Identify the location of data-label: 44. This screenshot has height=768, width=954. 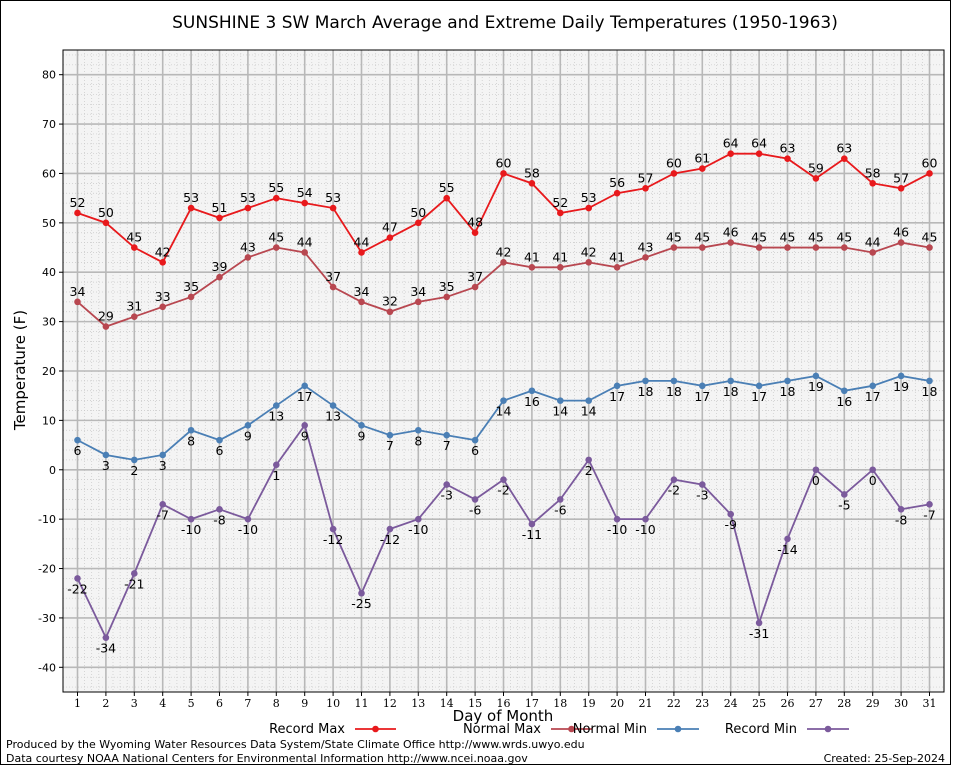
(873, 241).